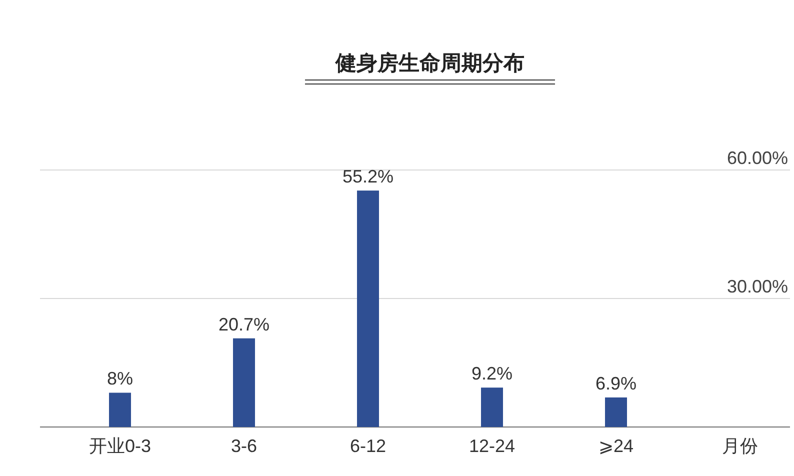  I want to click on data-label: 55.2%, so click(368, 176).